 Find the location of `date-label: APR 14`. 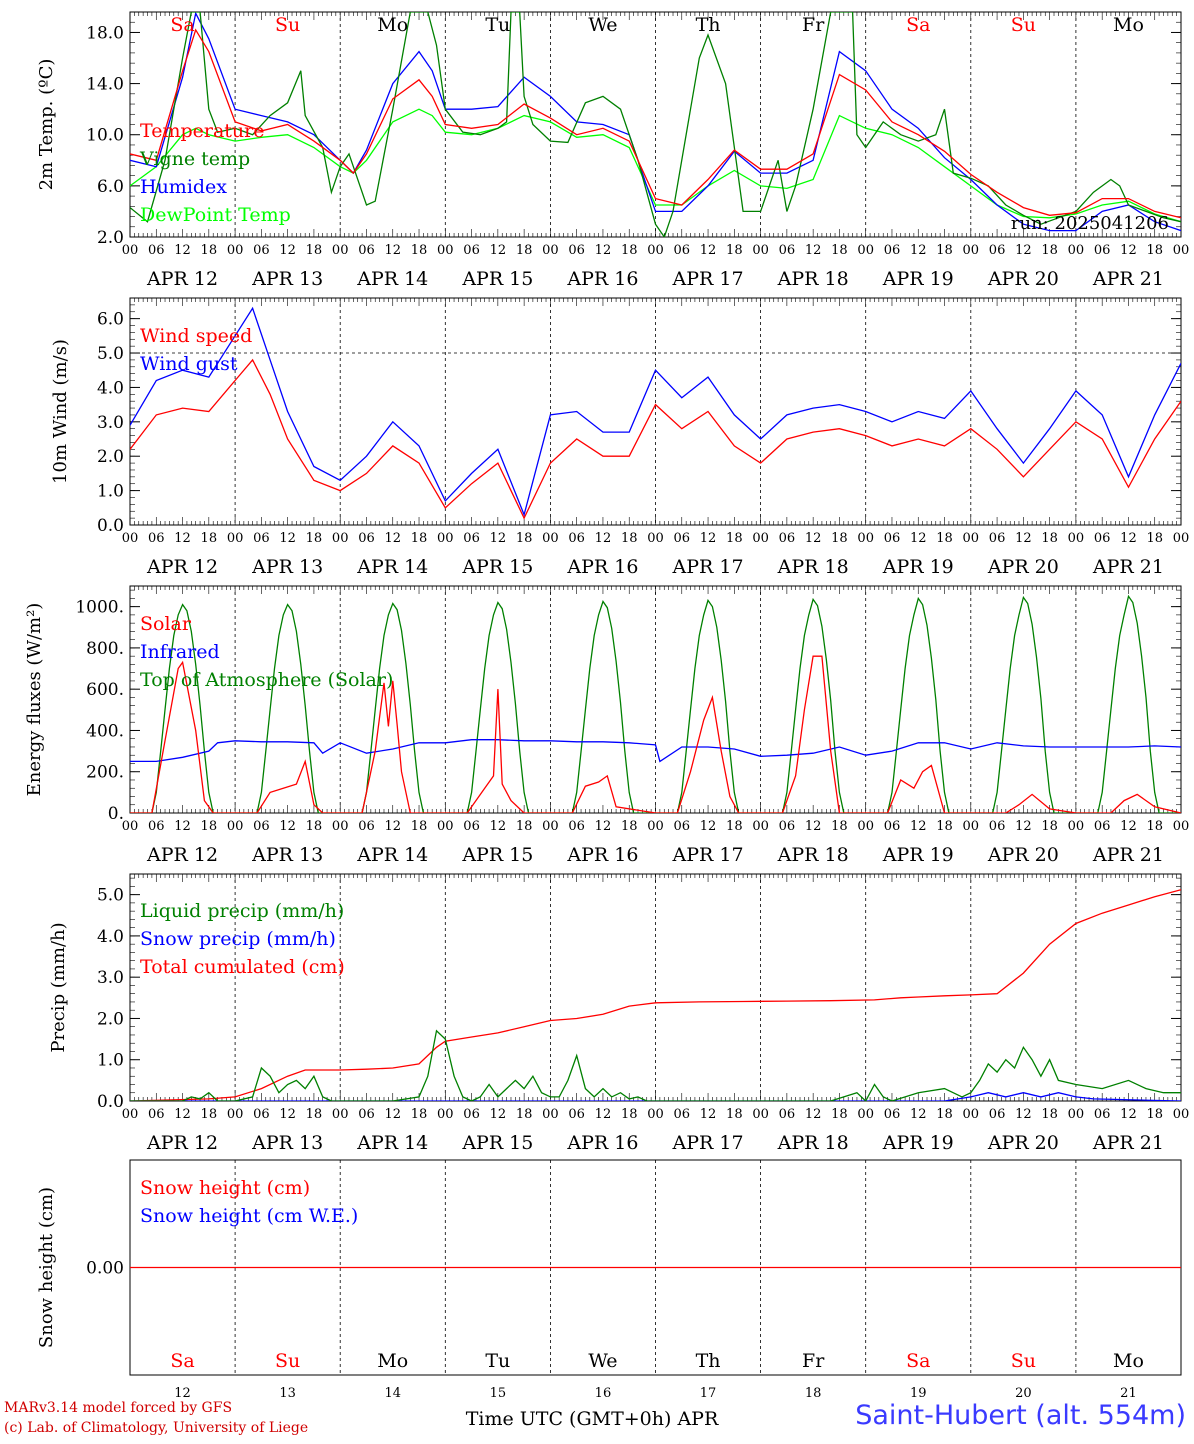

date-label: APR 14 is located at coordinates (392, 279).